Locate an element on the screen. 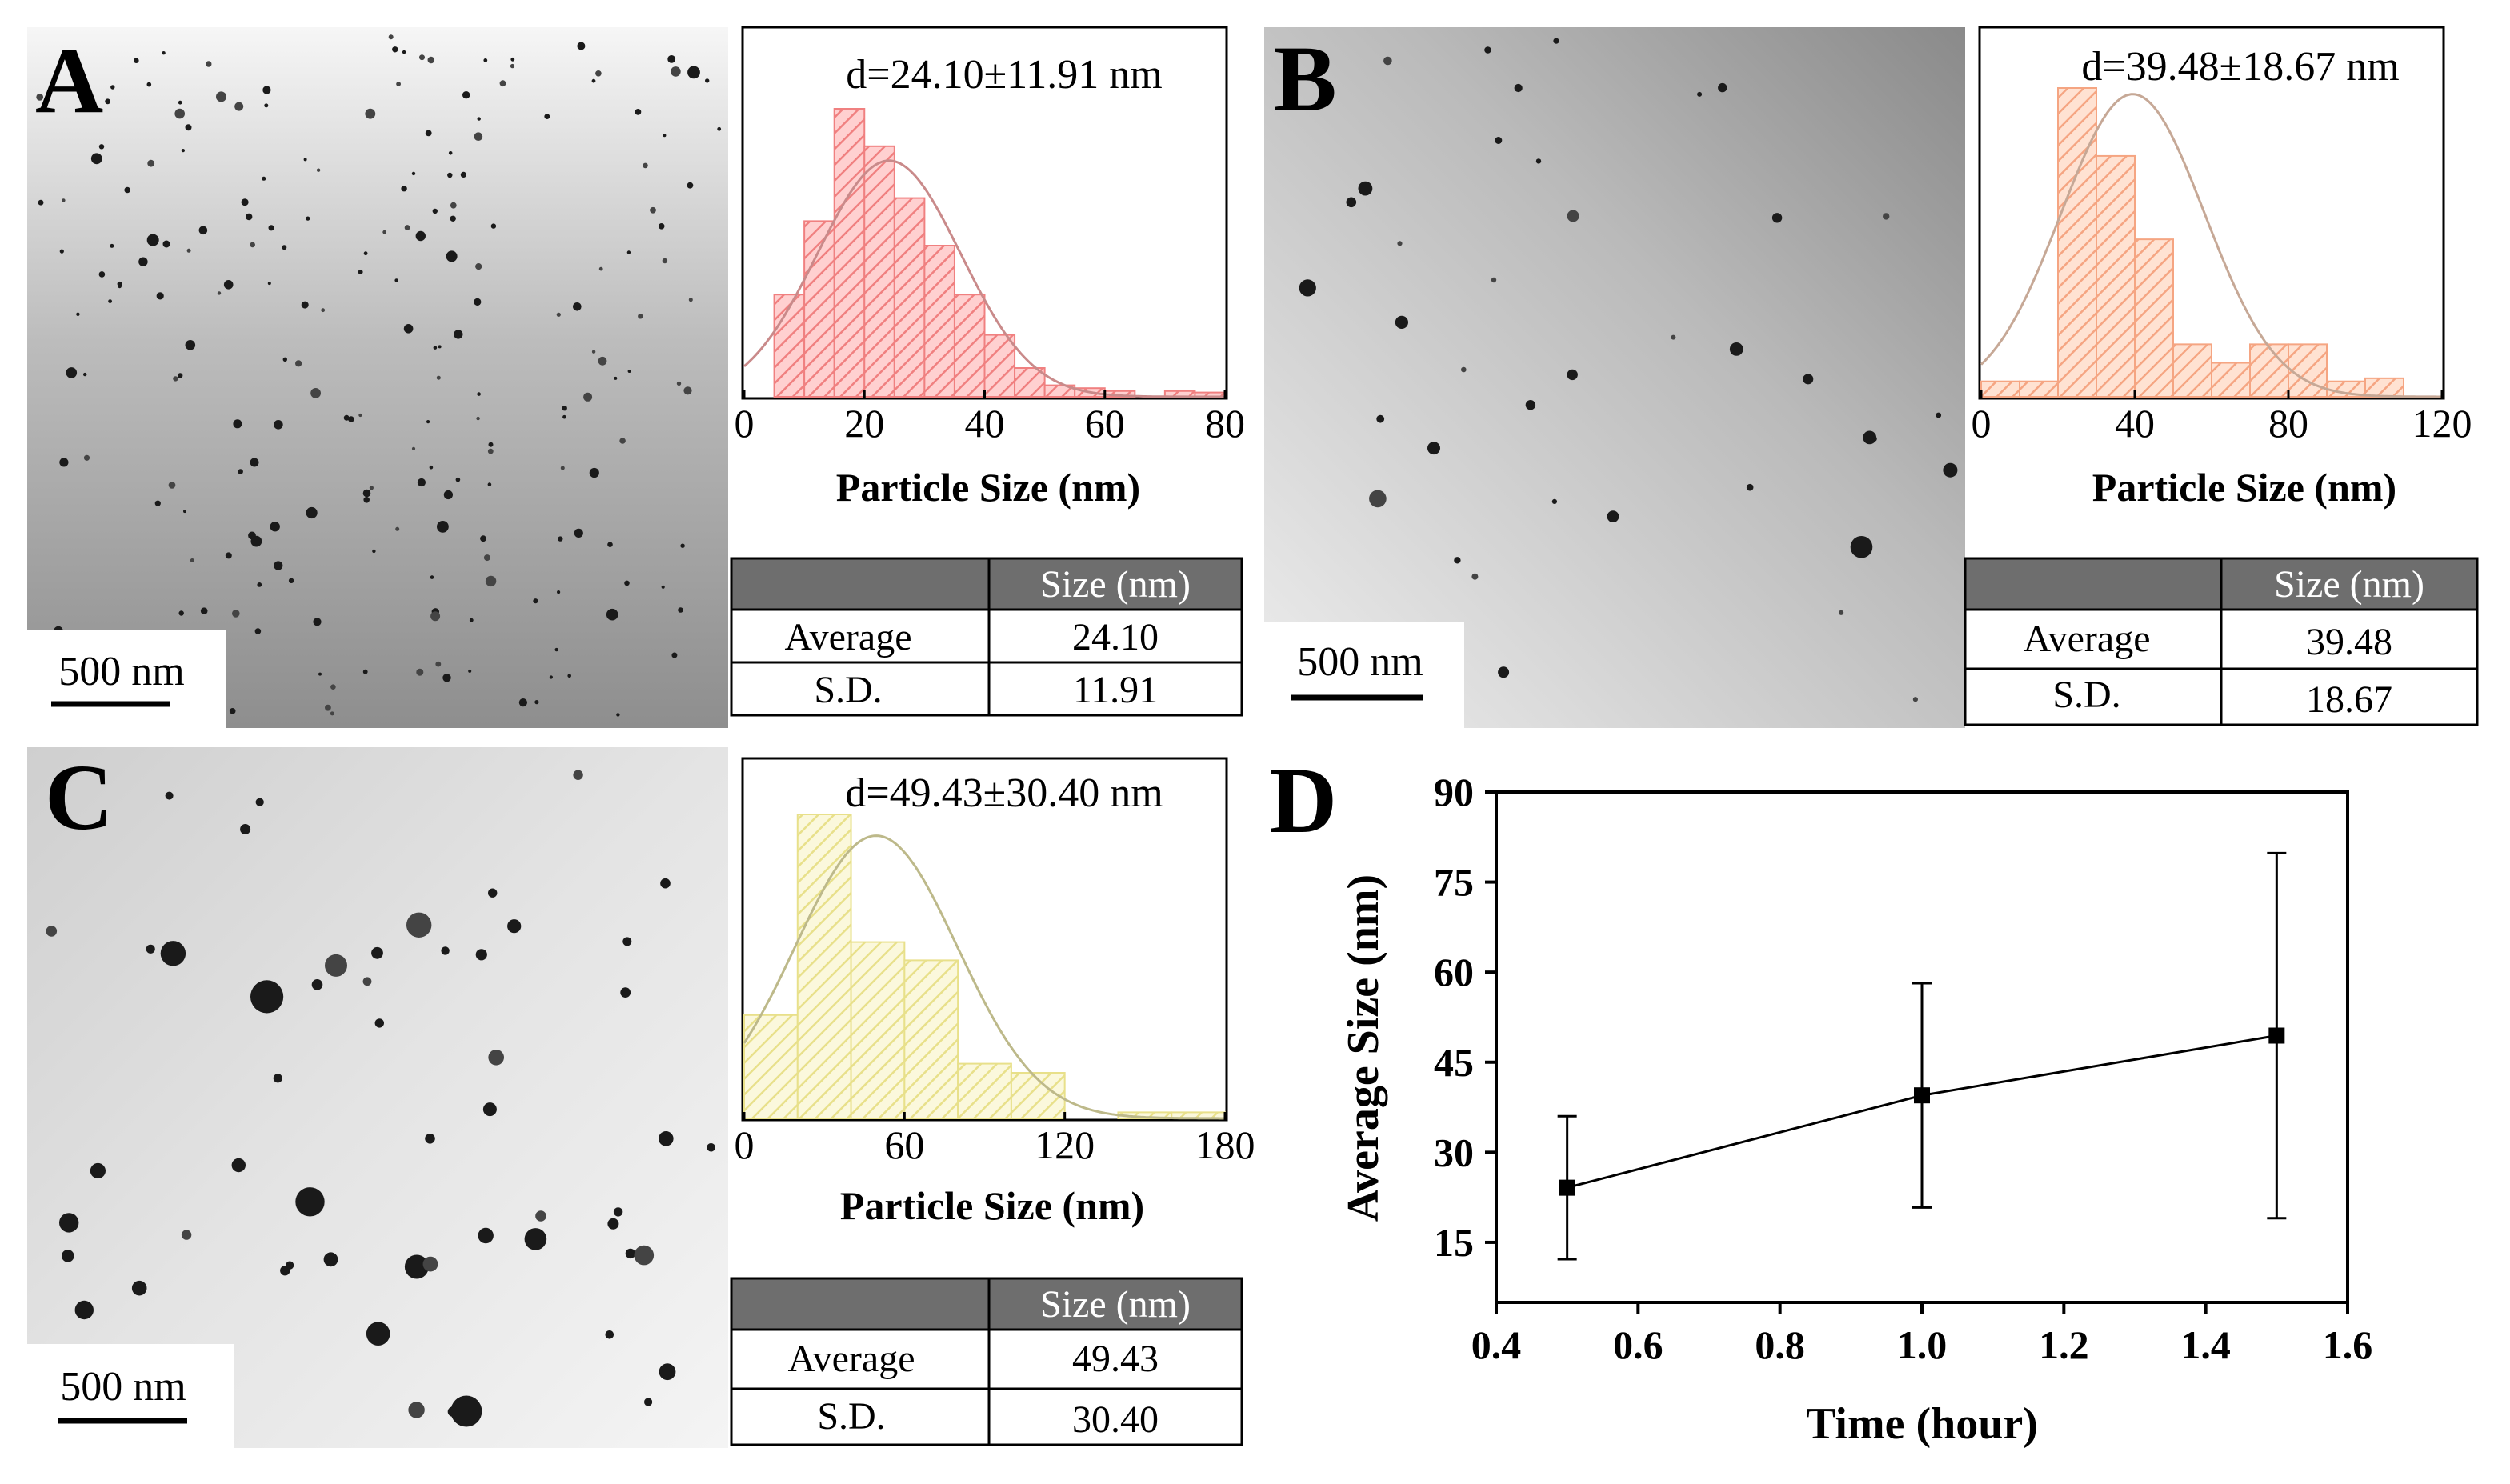  table-c-header-size: Size (nm) is located at coordinates (1115, 1304).